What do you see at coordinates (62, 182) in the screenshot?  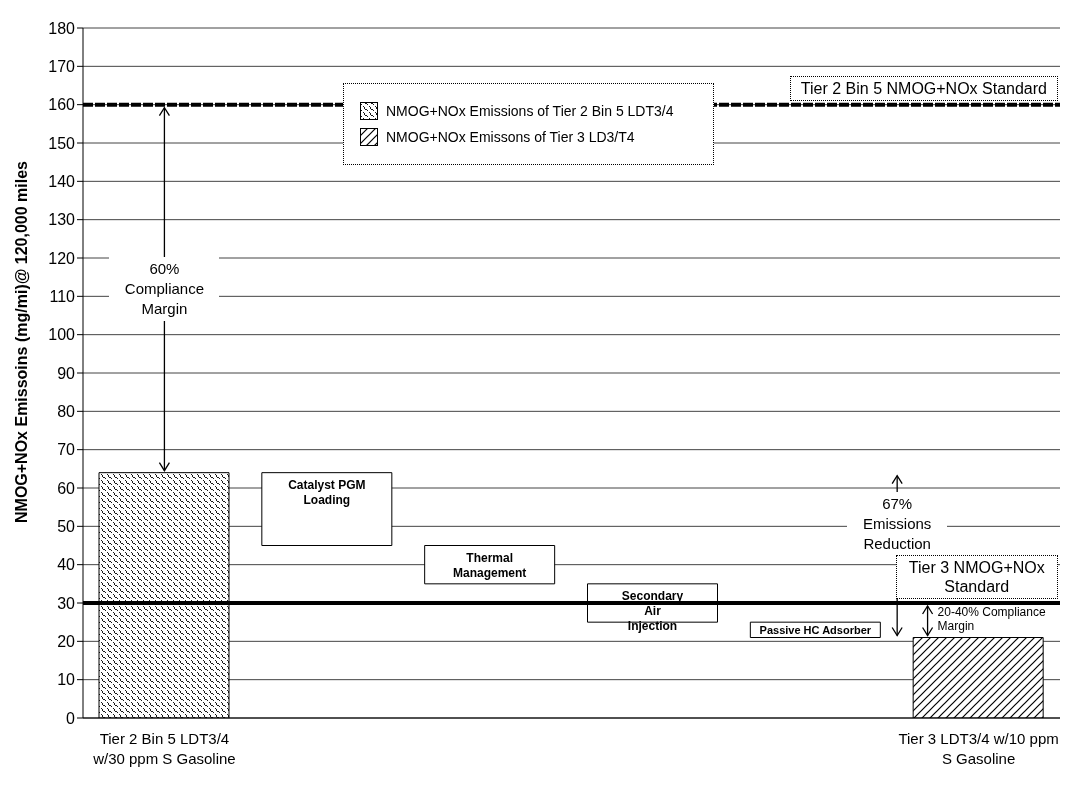 I see `y-tick-label: 140` at bounding box center [62, 182].